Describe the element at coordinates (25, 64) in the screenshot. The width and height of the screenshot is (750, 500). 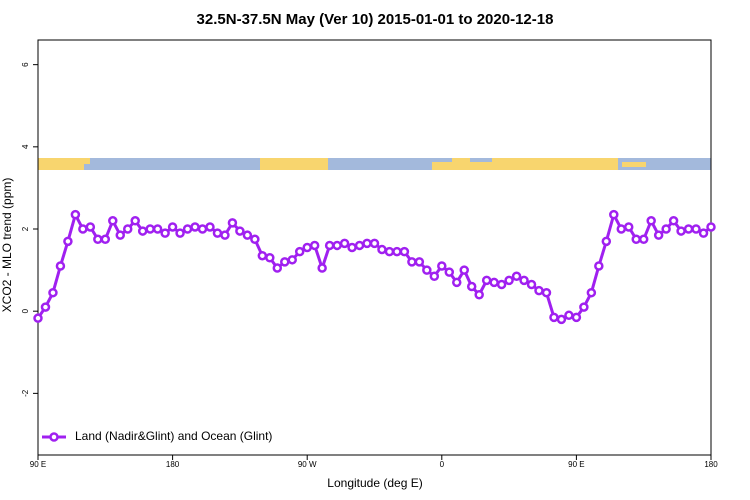
I see `y-tick-label: 6` at that location.